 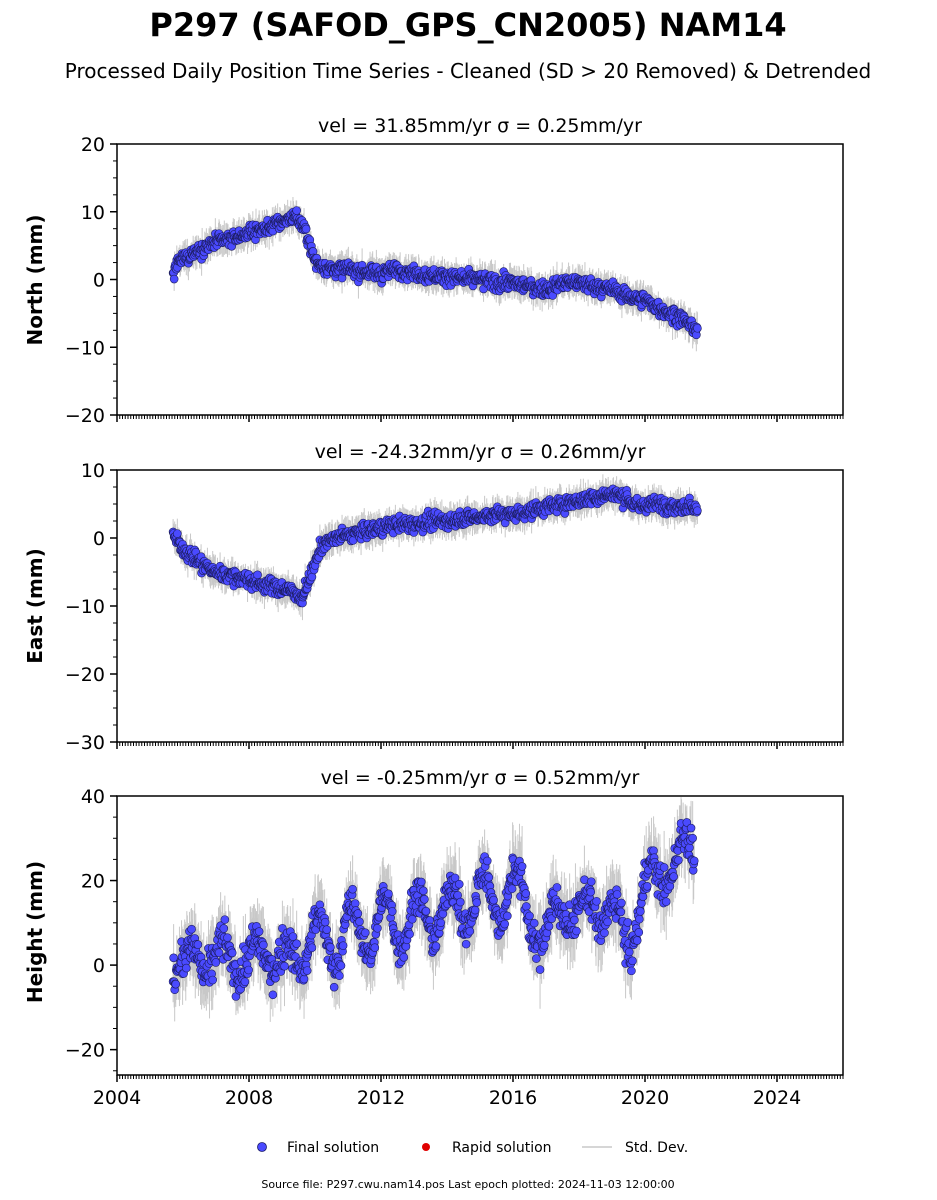 What do you see at coordinates (480, 126) in the screenshot?
I see `panel-title-north: vel = 31.85mm/yr σ = 0.25mm/yr` at bounding box center [480, 126].